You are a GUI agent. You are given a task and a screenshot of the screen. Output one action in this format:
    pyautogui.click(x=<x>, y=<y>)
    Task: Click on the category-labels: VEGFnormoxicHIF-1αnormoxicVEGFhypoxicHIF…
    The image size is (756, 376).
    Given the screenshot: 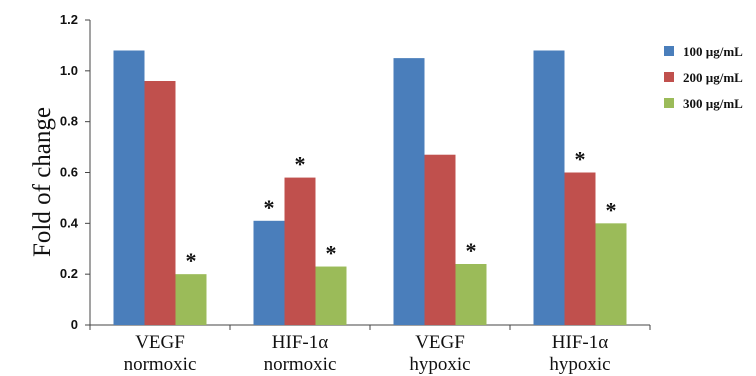 What is the action you would take?
    pyautogui.click(x=367, y=353)
    